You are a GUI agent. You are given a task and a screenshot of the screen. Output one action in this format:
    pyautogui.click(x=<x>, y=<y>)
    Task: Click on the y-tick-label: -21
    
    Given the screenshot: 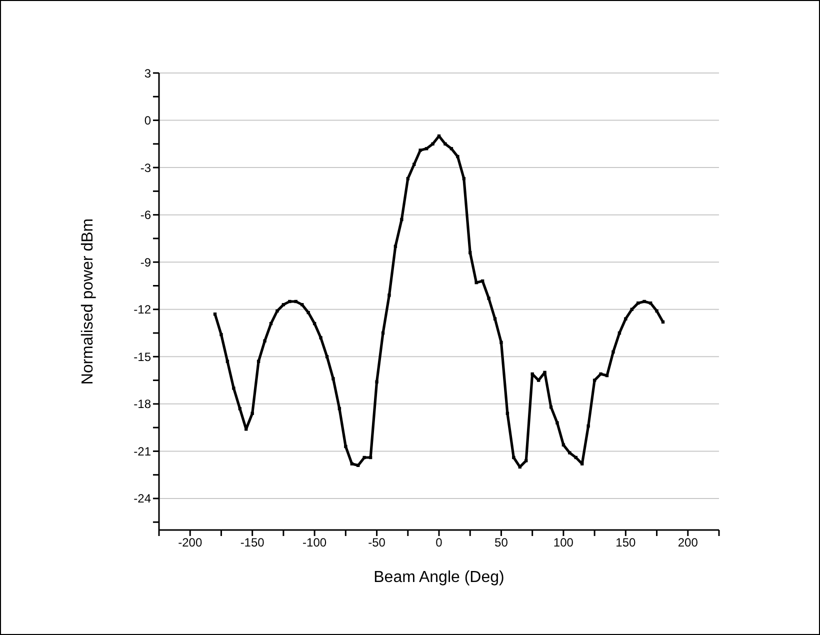 What is the action you would take?
    pyautogui.click(x=143, y=451)
    